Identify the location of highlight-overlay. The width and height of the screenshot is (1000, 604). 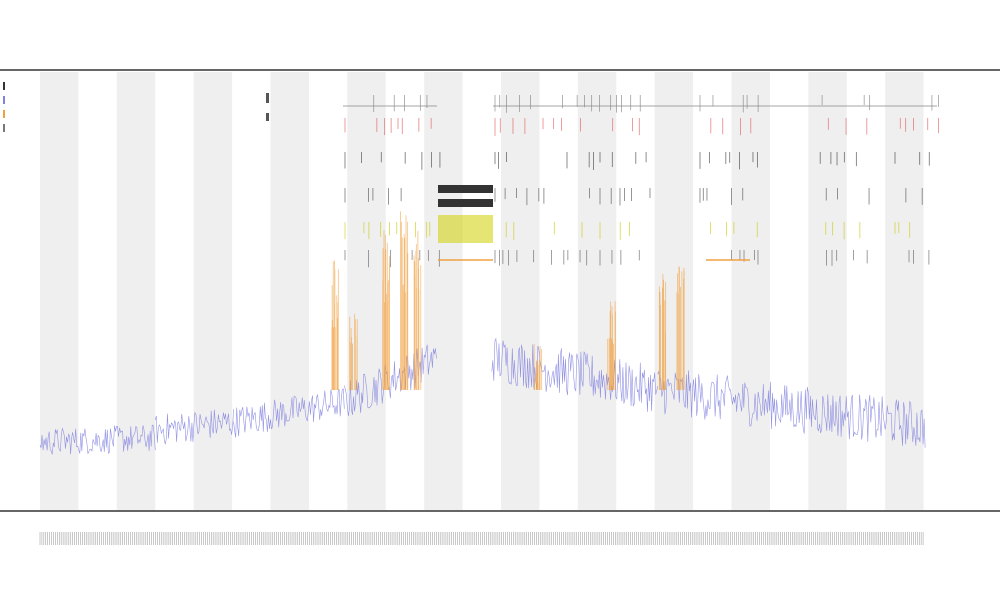
(594, 238).